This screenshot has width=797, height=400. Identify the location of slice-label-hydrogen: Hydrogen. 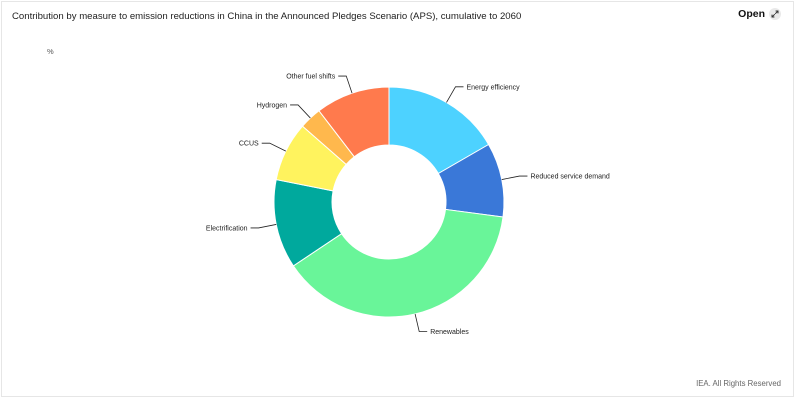
(272, 105).